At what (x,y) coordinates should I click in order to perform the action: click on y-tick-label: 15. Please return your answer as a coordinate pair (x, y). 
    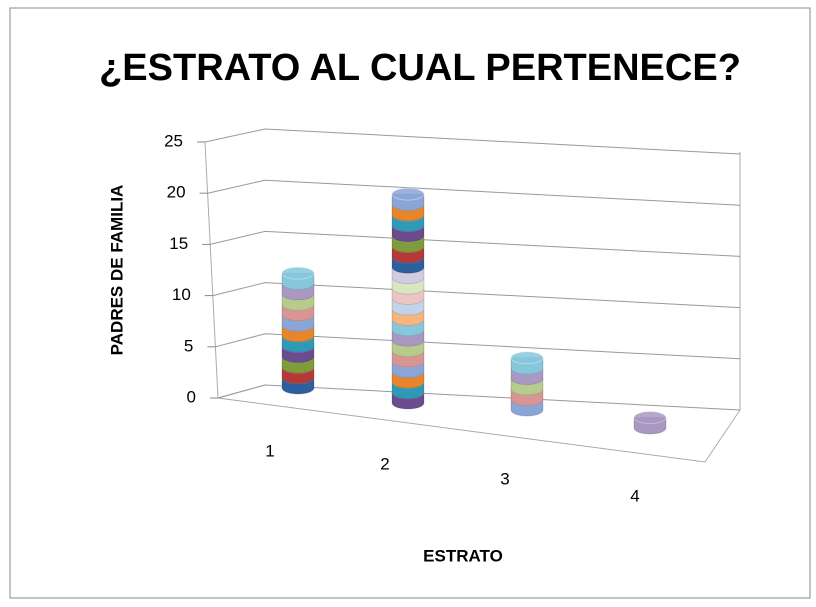
    Looking at the image, I should click on (178, 243).